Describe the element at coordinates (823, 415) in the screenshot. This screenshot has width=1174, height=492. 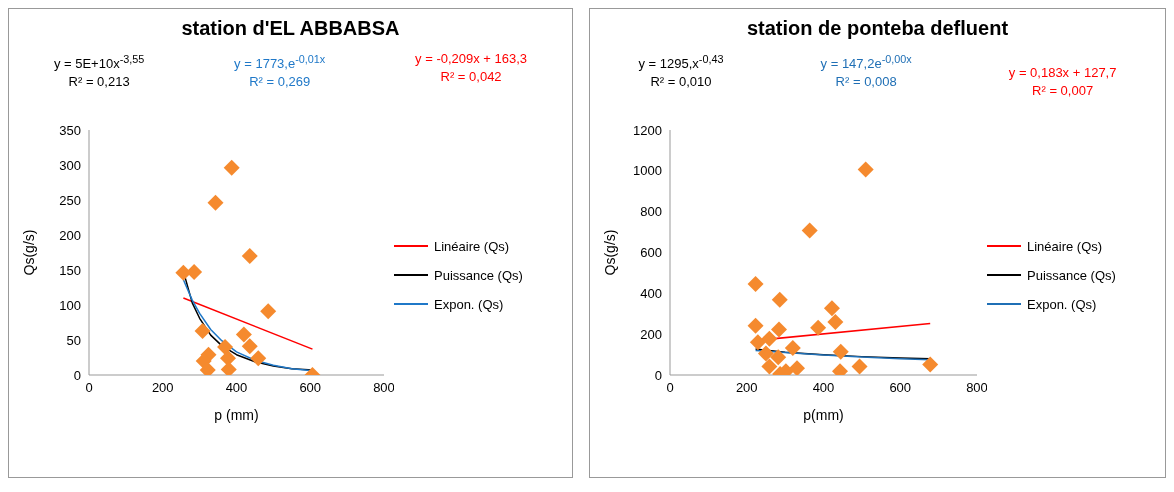
I see `x-axis-title: p(mm)` at that location.